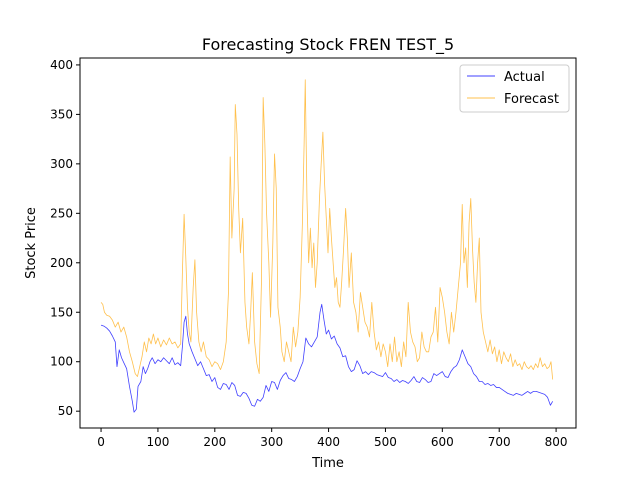 The width and height of the screenshot is (640, 480). I want to click on x-axis: 0 100 200 300 400 500 600 700 800, so click(332, 438).